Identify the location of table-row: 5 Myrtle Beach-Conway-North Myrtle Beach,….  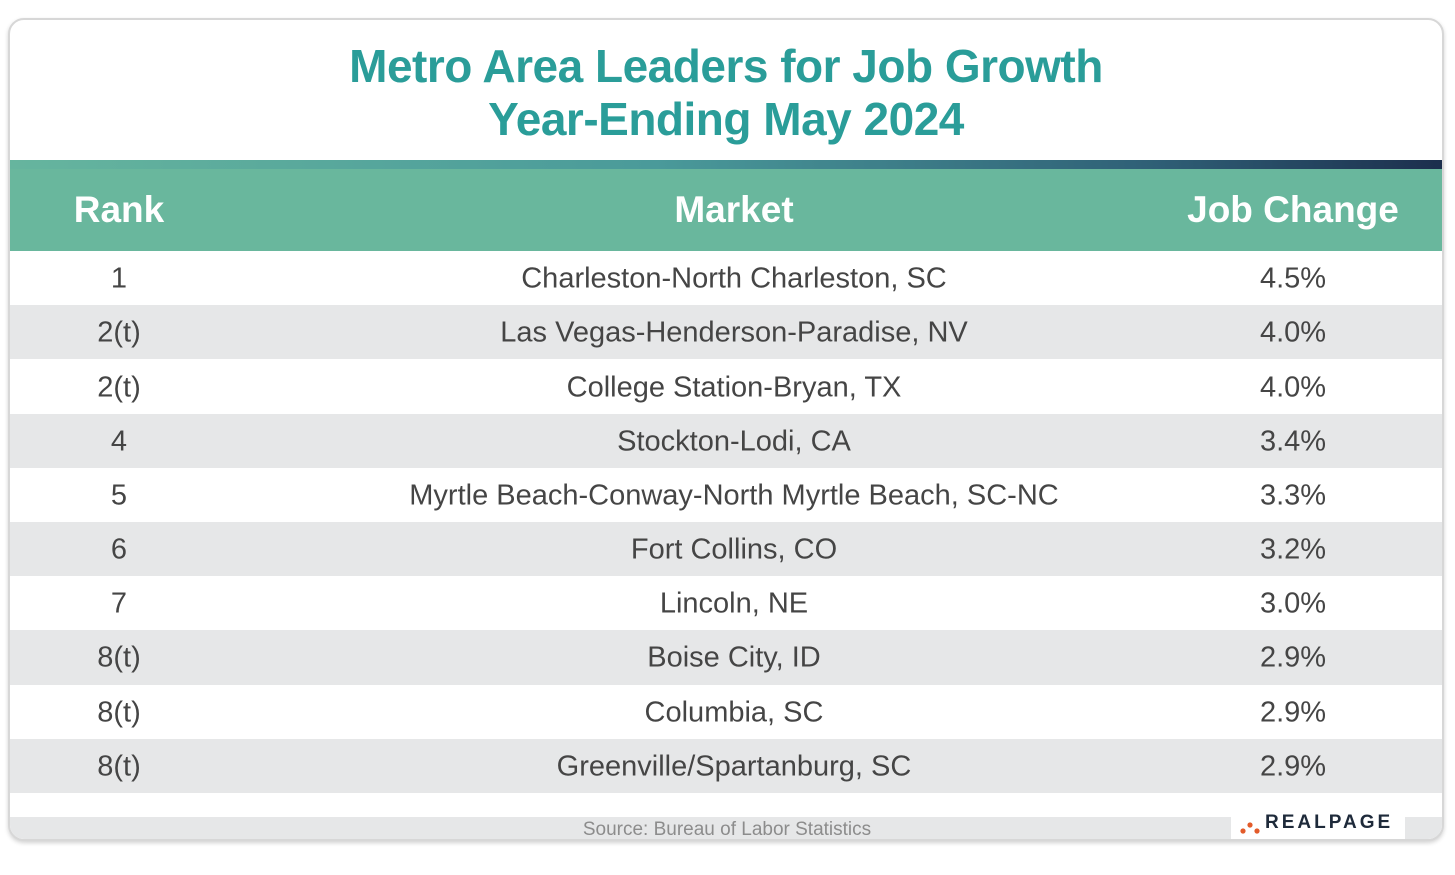
(726, 495).